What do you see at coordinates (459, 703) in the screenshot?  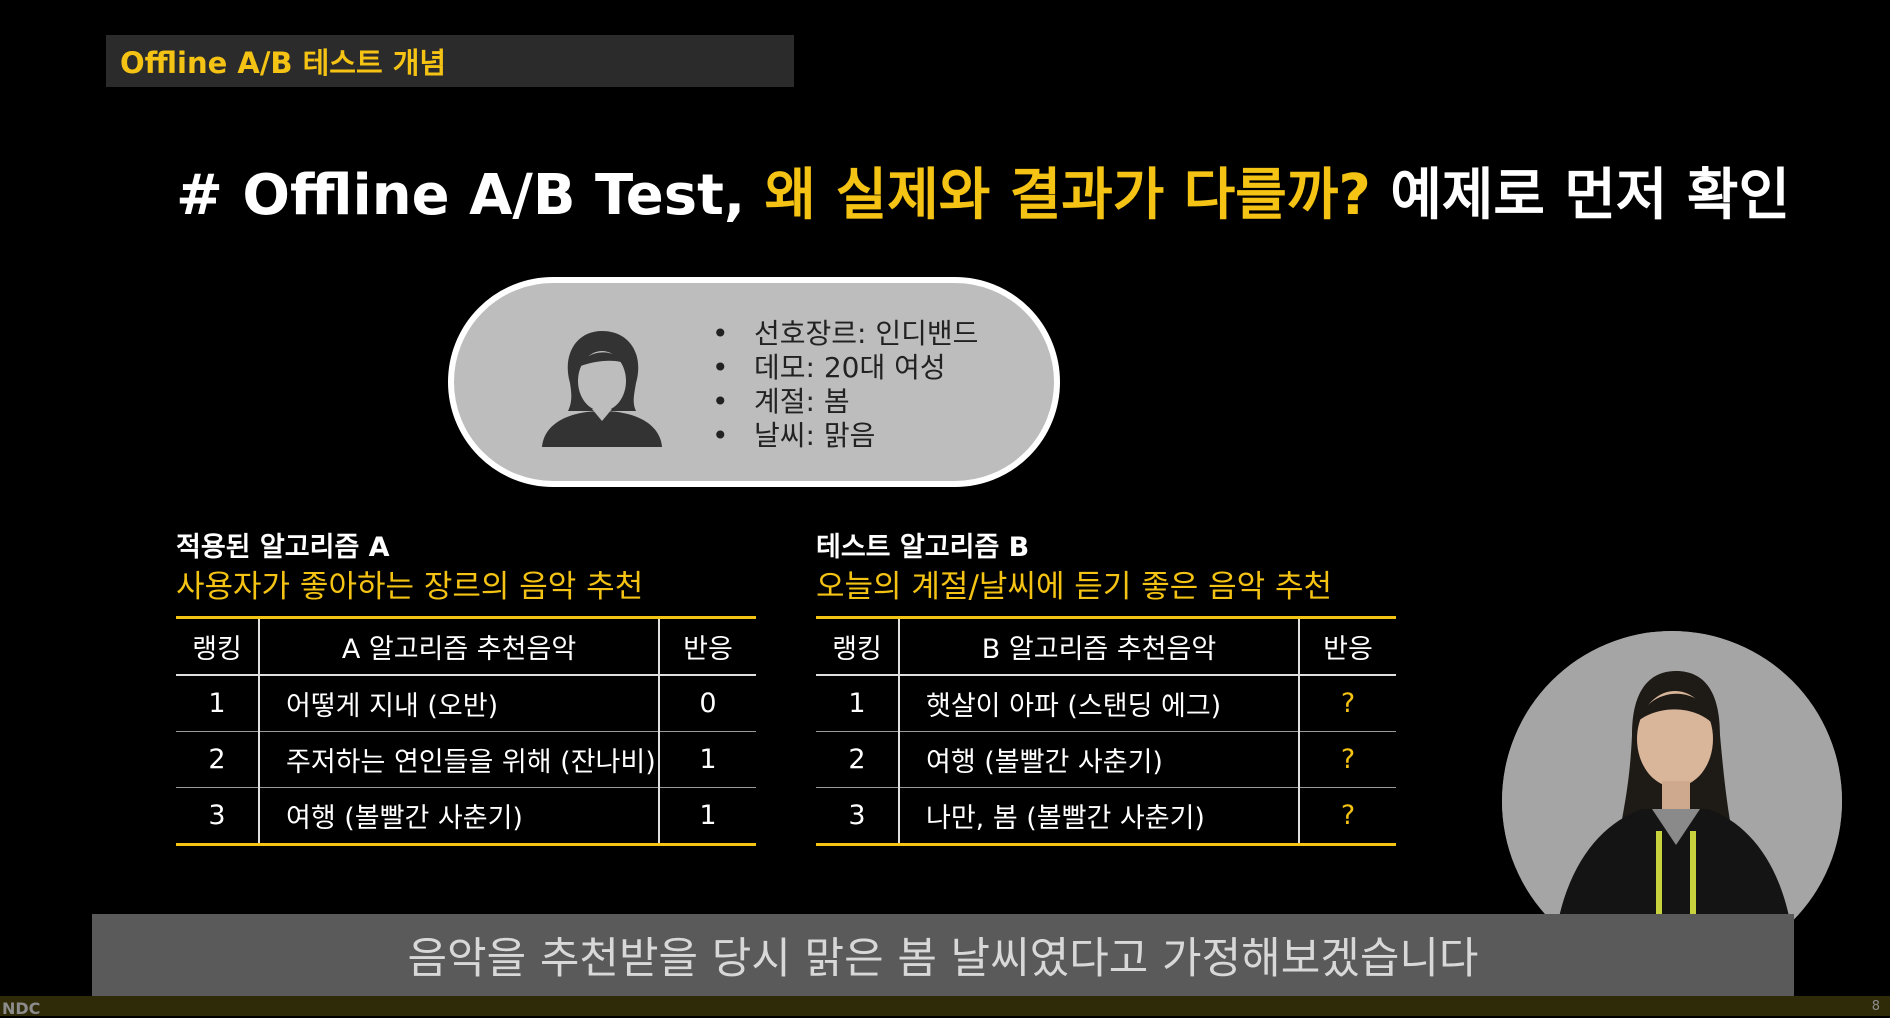 I see `song-cell: 어떻게 지내 (오반)` at bounding box center [459, 703].